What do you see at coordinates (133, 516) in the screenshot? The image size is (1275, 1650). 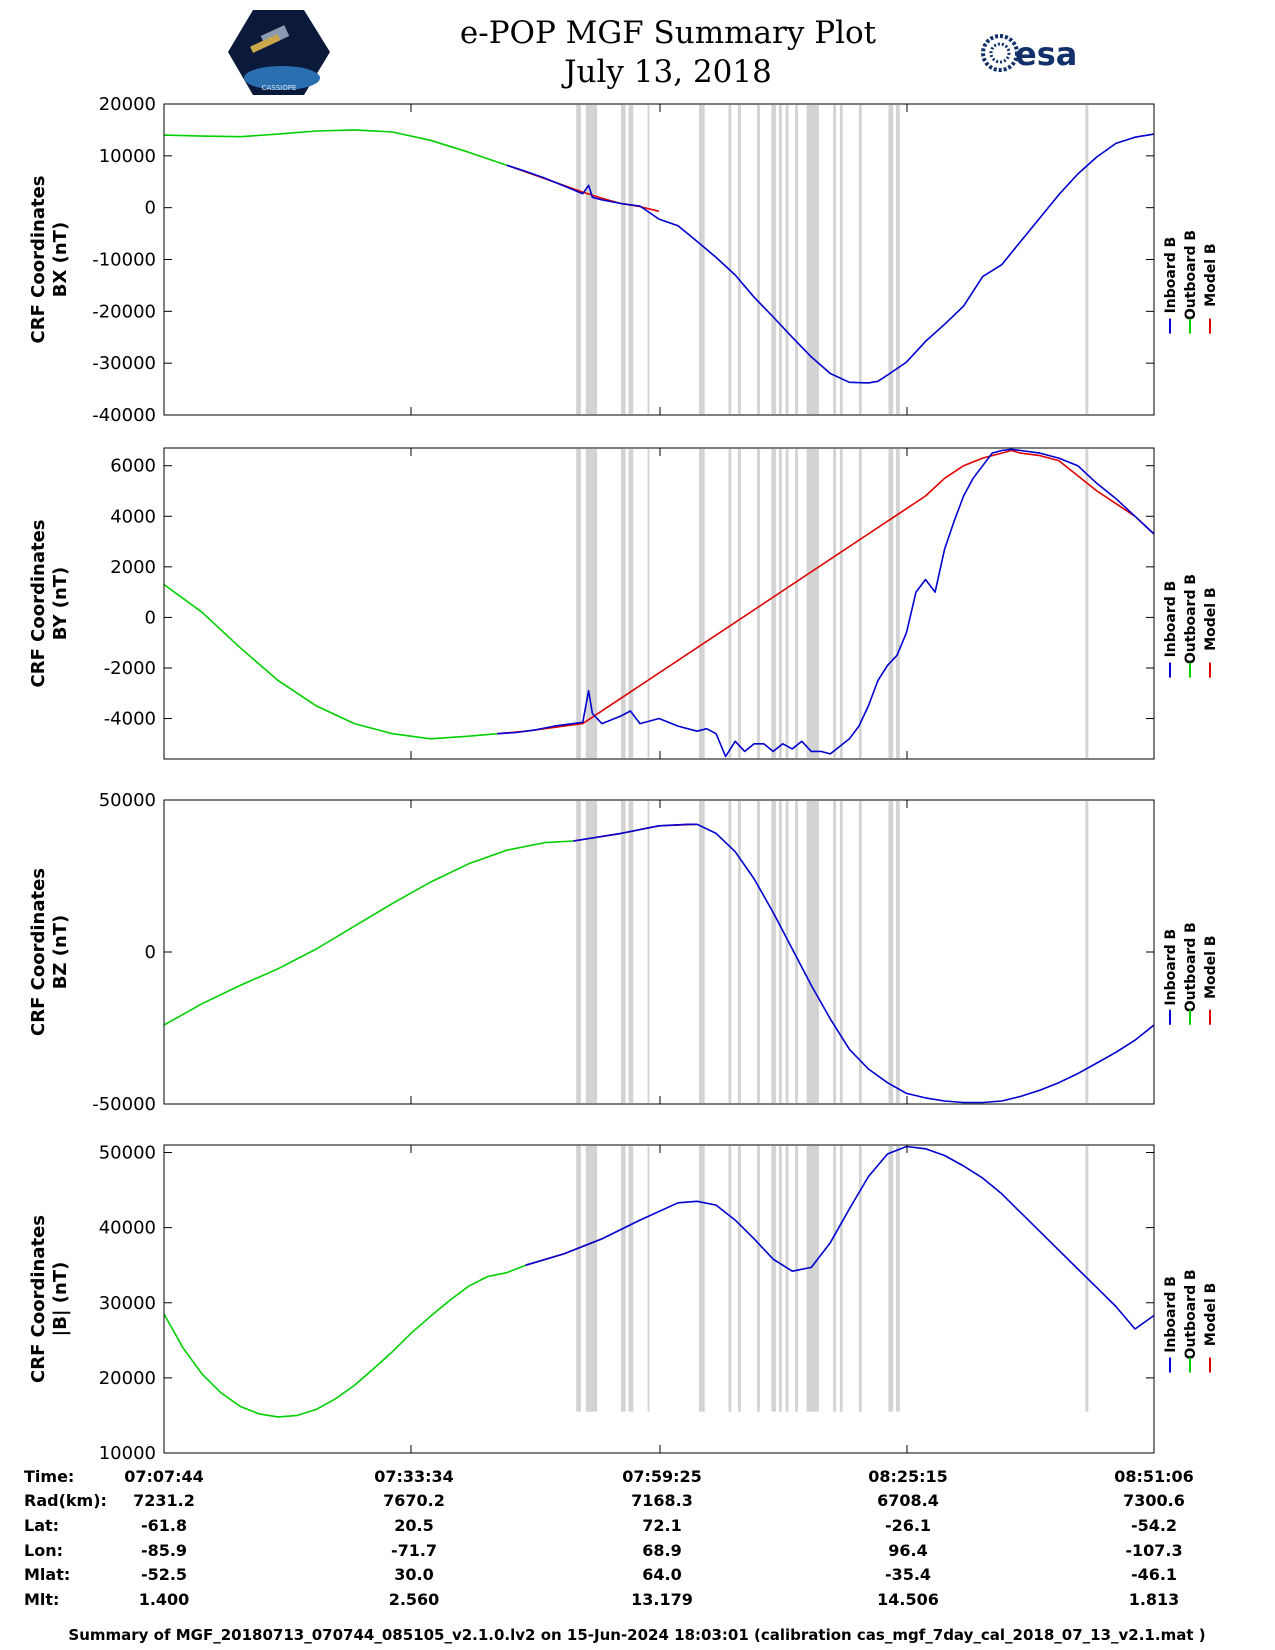 I see `y-tick-label: 4000` at bounding box center [133, 516].